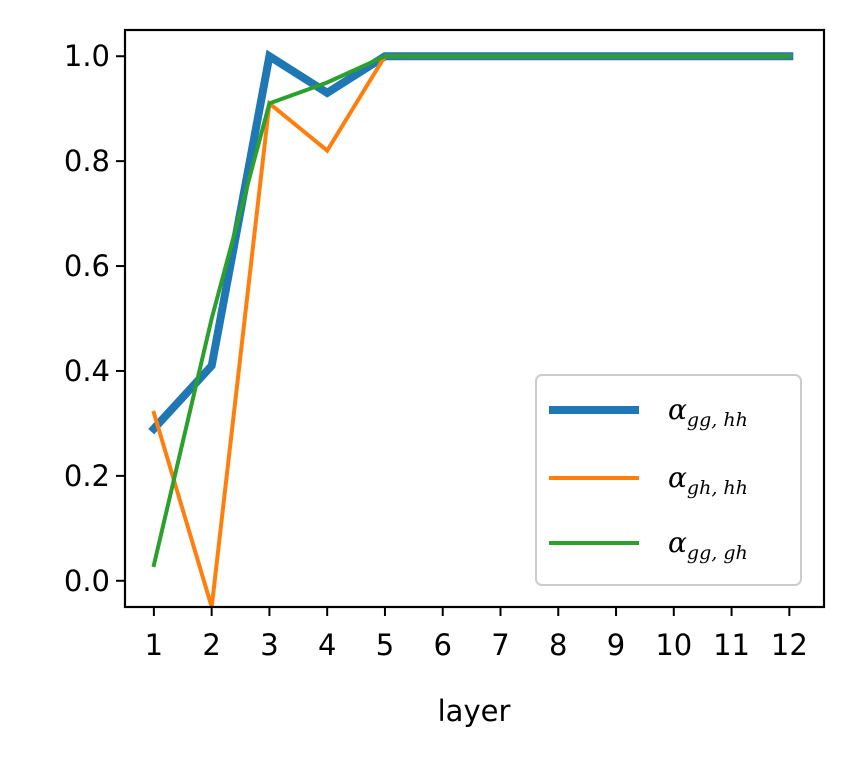 This screenshot has width=852, height=763. I want to click on x-axis: 1 2 3 4 5 6 7 8 9 10 11 12, so click(476, 634).